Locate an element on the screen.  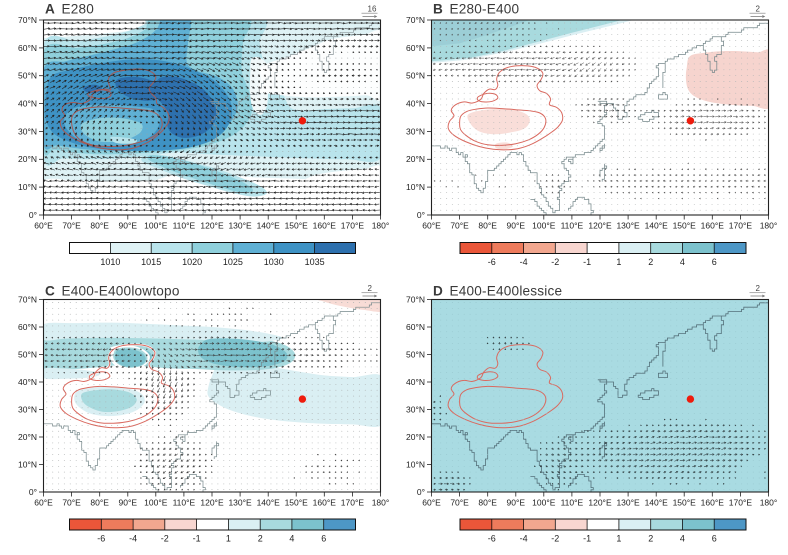
svg-text: 1020 is located at coordinates (192, 262).